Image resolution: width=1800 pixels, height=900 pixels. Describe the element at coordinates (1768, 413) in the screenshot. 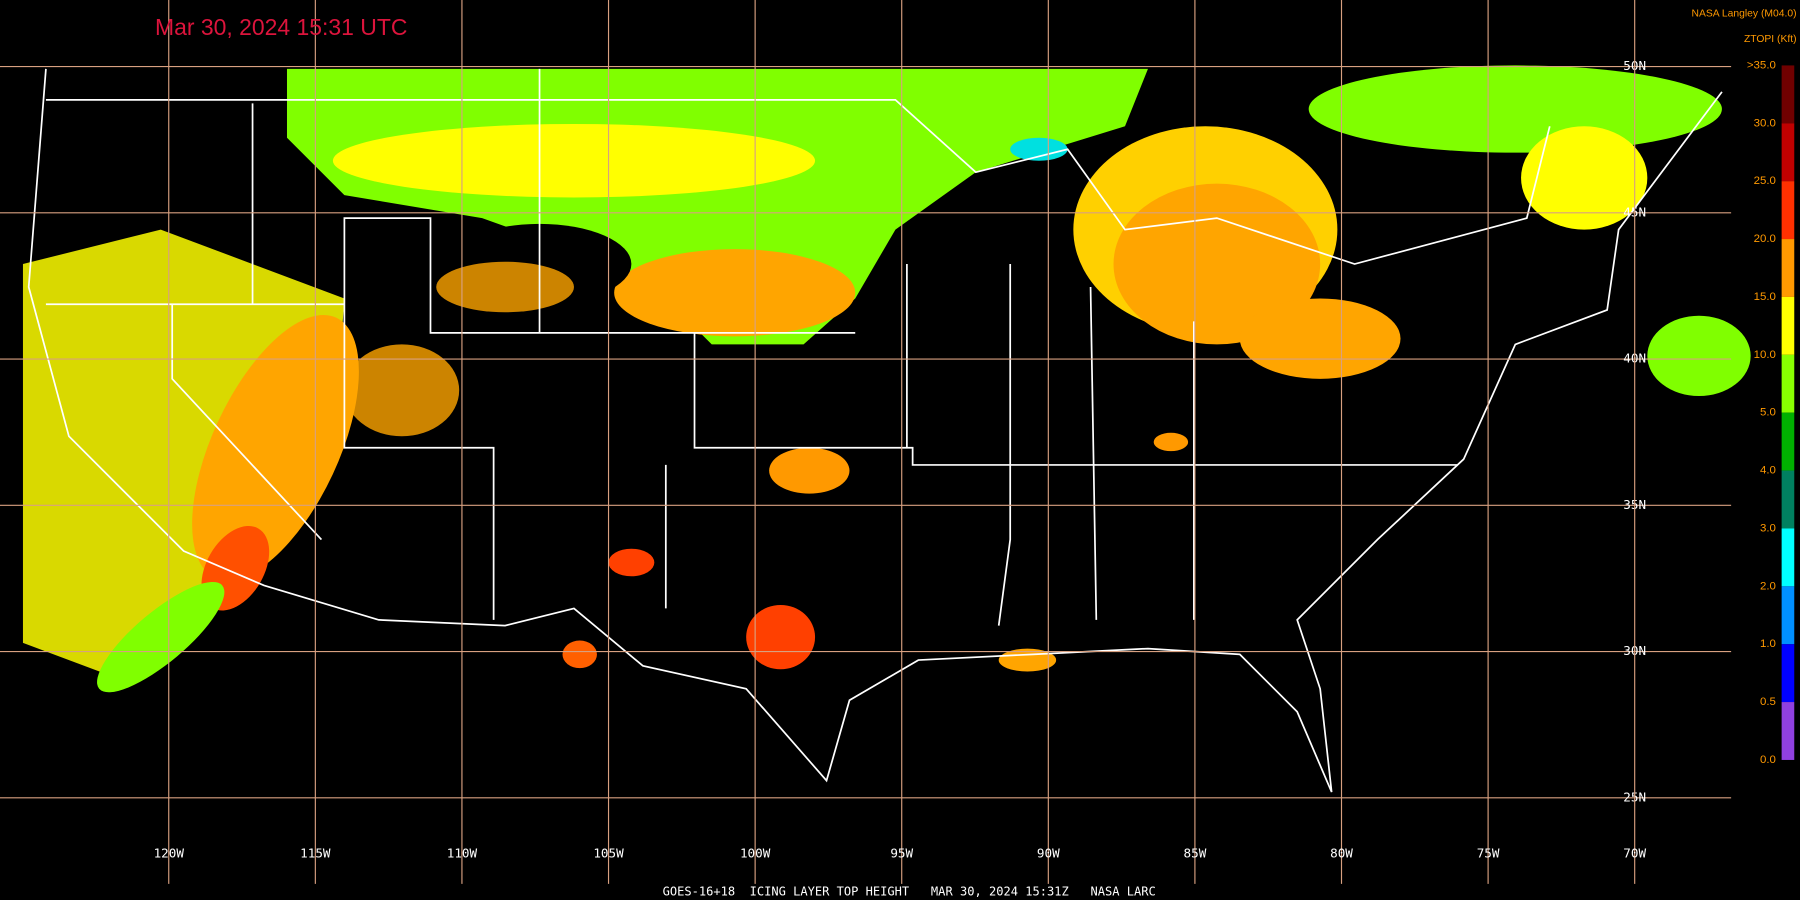

I see `colorbar-label: 5.0` at that location.